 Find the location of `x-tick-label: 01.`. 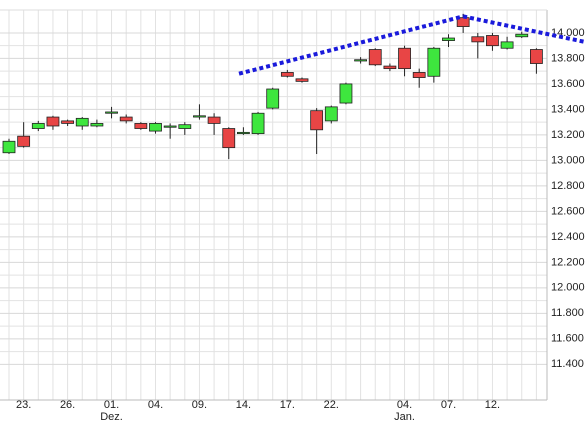

x-tick-label: 01. is located at coordinates (111, 405).